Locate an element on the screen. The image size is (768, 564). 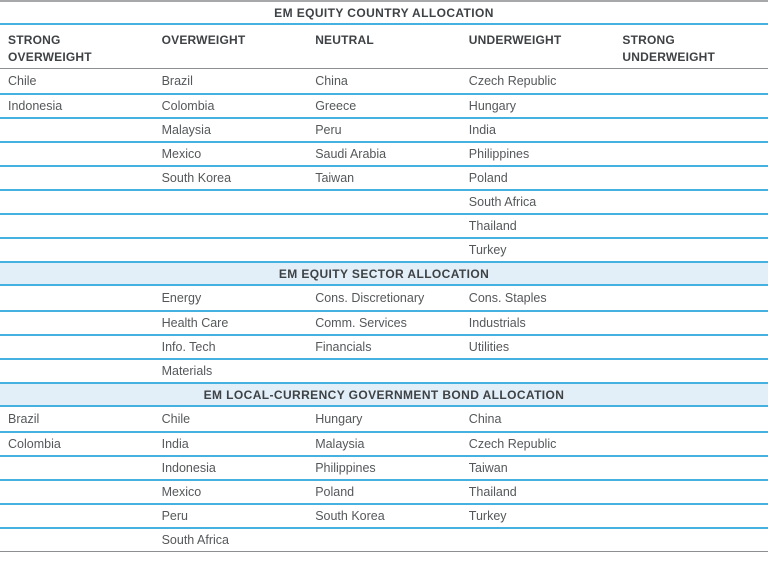
section-title: EM EQUITY SECTOR ALLOCATION is located at coordinates (384, 273).